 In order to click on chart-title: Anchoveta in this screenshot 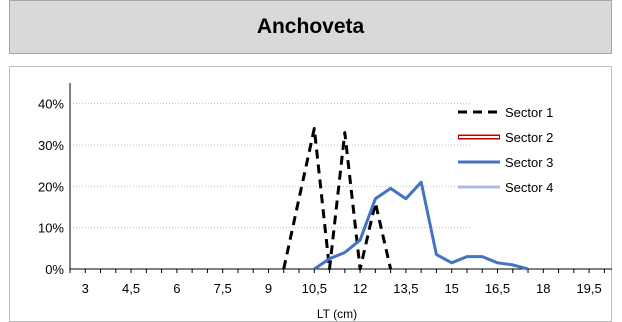, I will do `click(310, 26)`.